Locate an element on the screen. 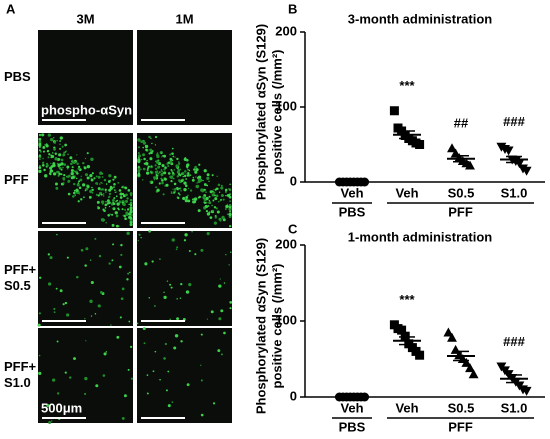 The height and width of the screenshot is (439, 550). group-label: PBS is located at coordinates (352, 426).